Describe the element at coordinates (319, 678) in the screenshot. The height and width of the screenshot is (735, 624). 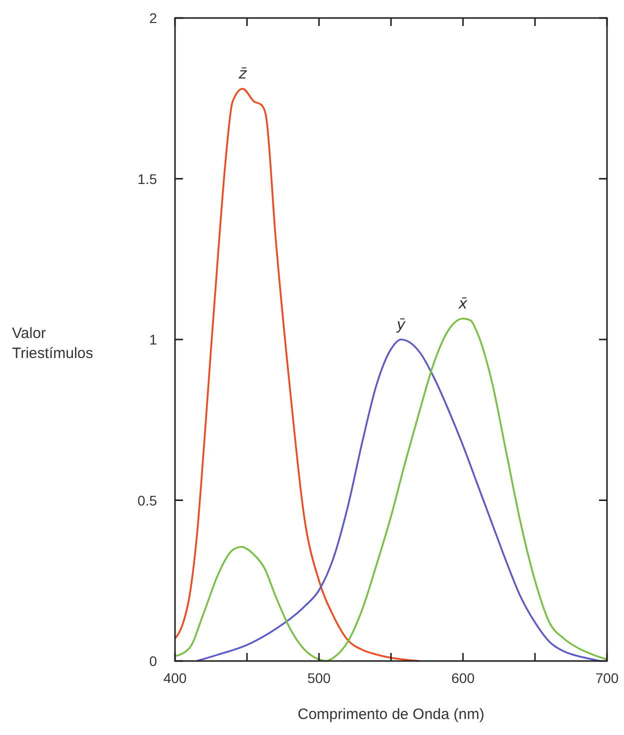
I see `x-tick-label: 500` at that location.